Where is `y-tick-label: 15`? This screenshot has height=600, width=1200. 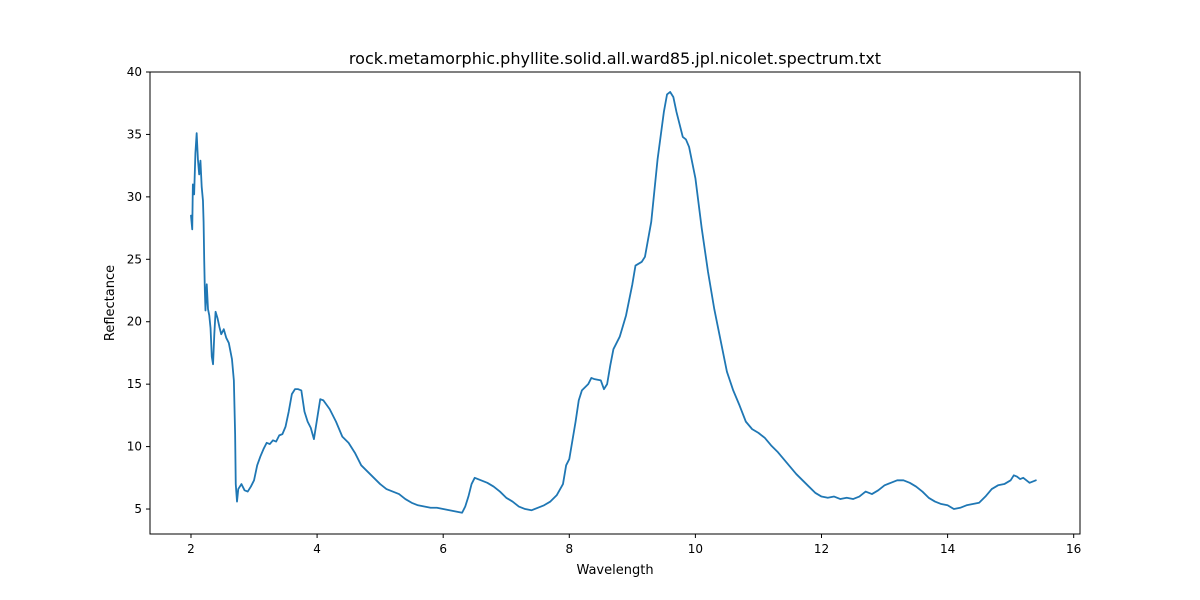
y-tick-label: 15 is located at coordinates (134, 384).